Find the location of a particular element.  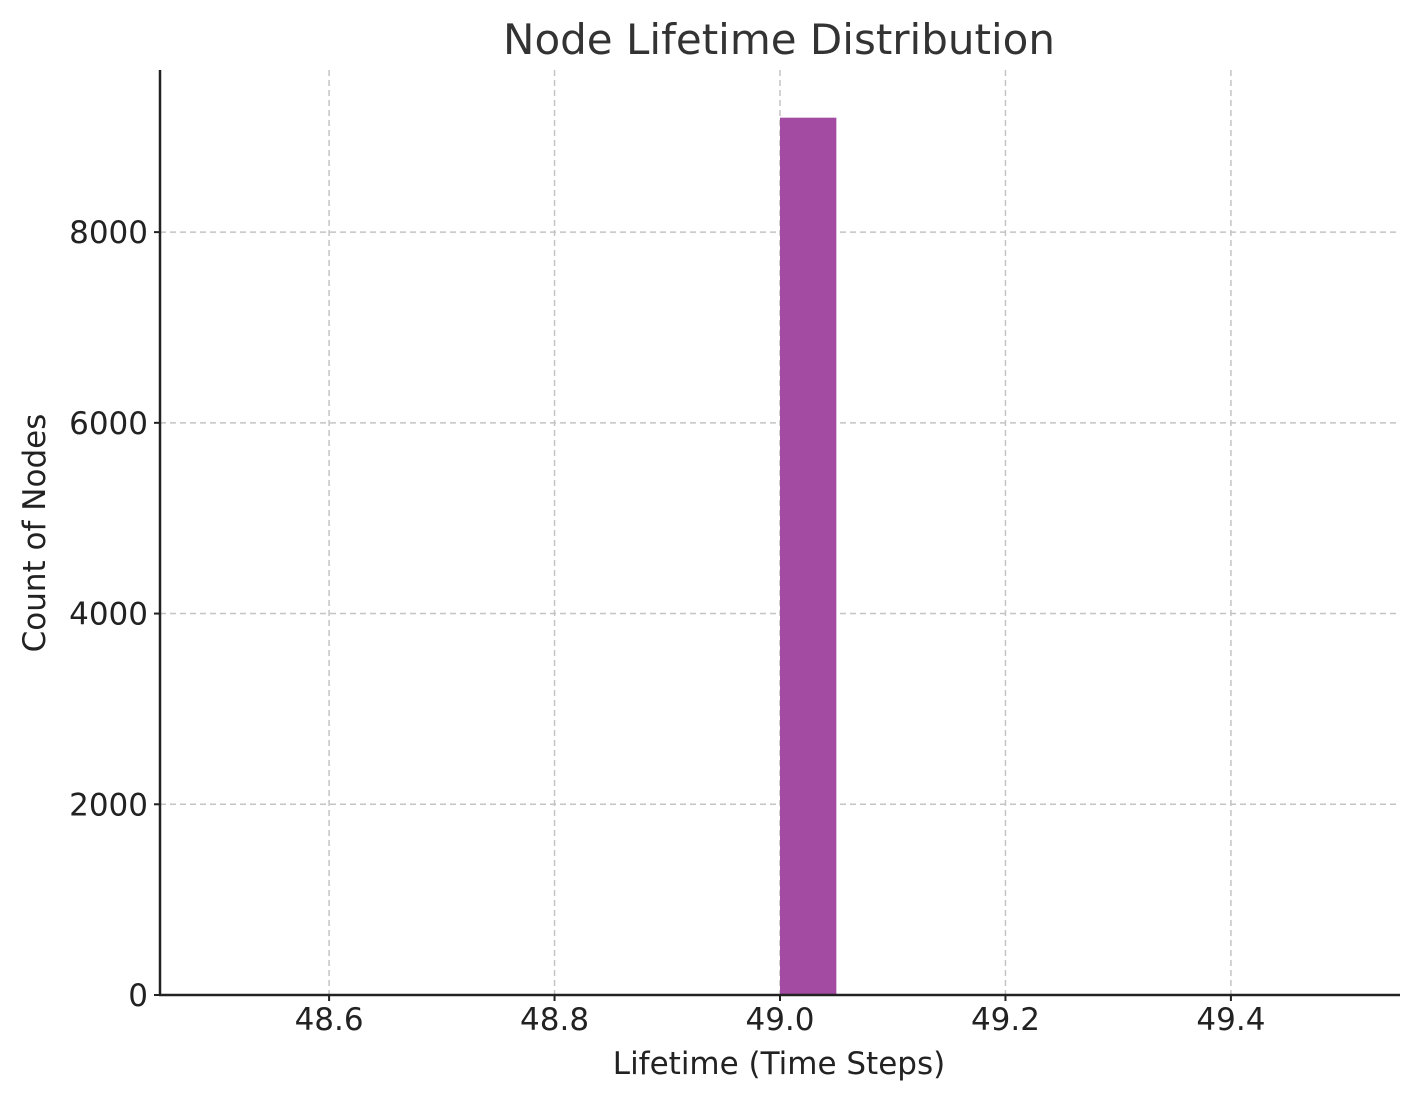

bars is located at coordinates (808, 556).